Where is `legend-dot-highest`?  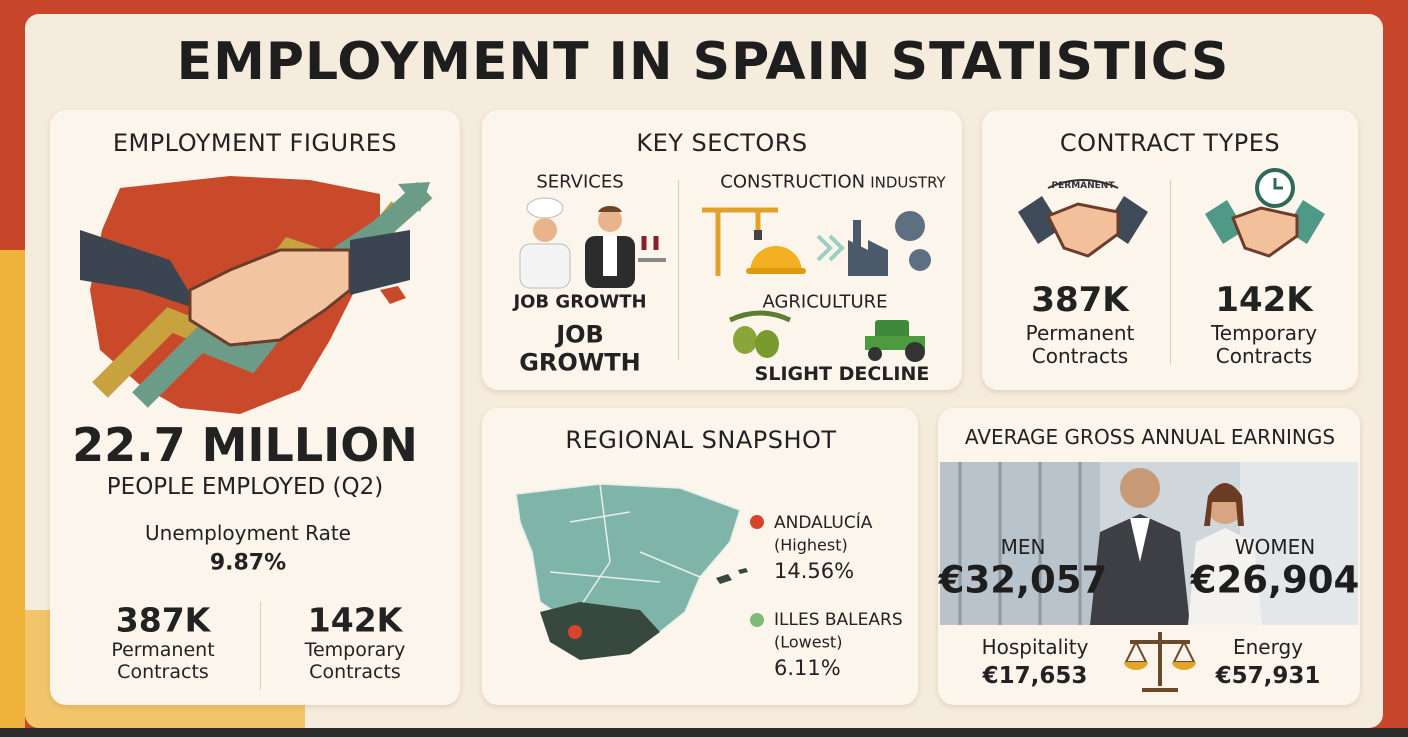 legend-dot-highest is located at coordinates (757, 522).